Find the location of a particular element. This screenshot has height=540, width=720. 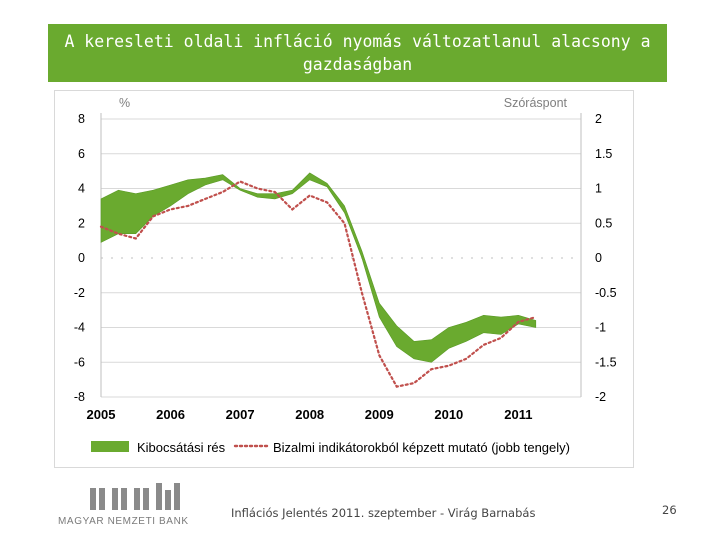

x-tick-label: 2008 is located at coordinates (309, 414).